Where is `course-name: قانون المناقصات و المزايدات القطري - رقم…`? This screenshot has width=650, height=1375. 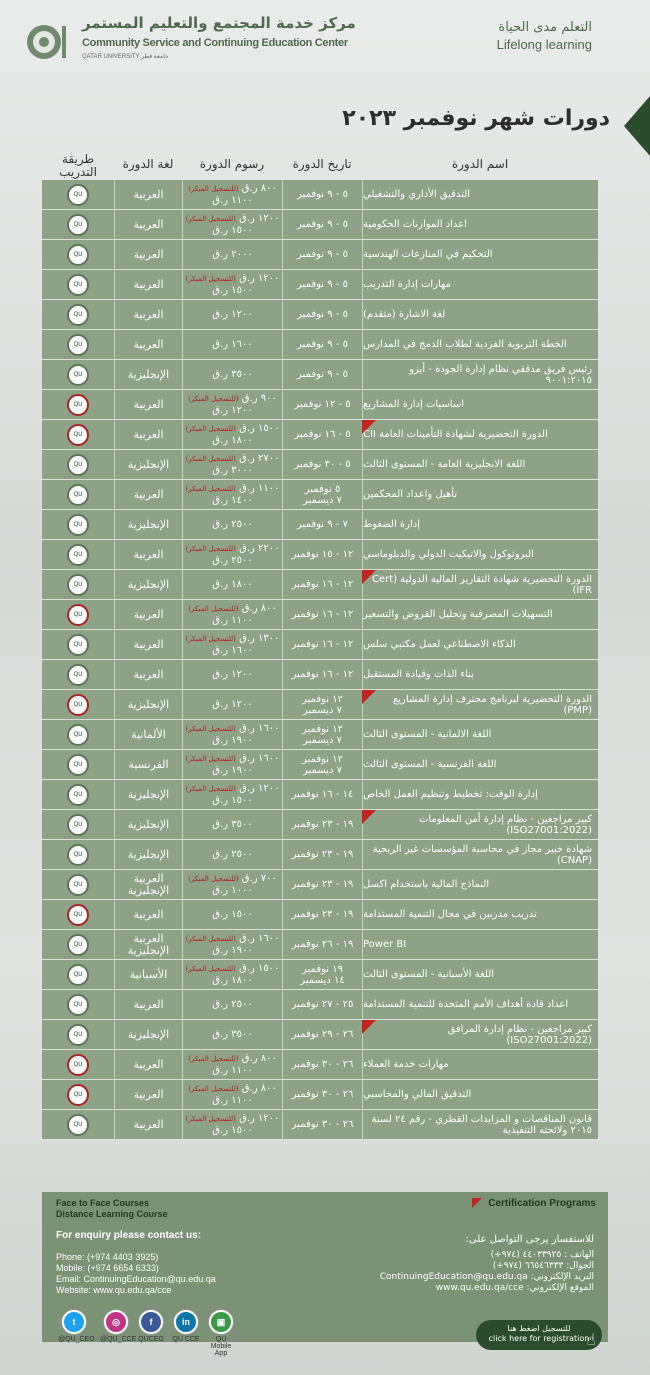 course-name: قانون المناقصات و المزايدات القطري - رقم… is located at coordinates (480, 1124).